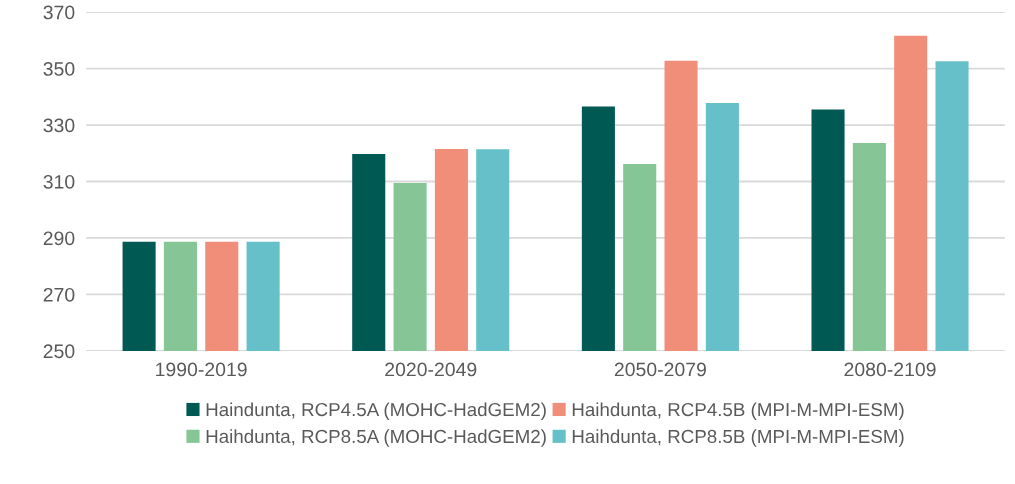  What do you see at coordinates (59, 125) in the screenshot?
I see `y-tick-label: 330` at bounding box center [59, 125].